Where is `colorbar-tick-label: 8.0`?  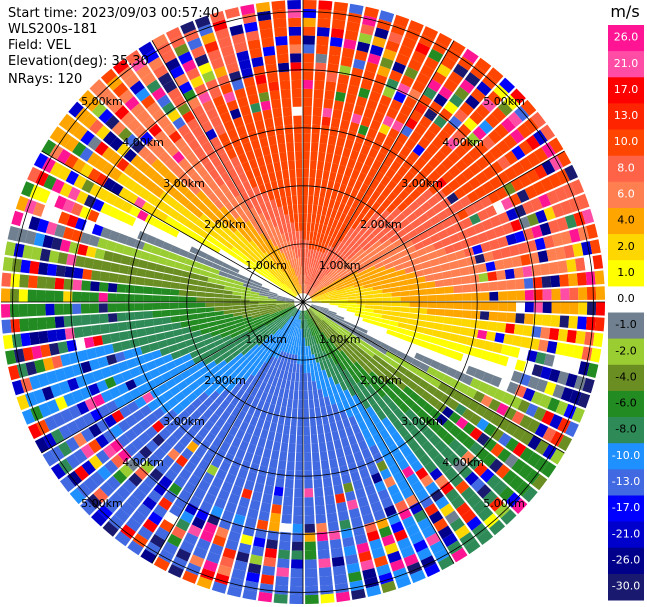
colorbar-tick-label: 8.0 is located at coordinates (626, 167).